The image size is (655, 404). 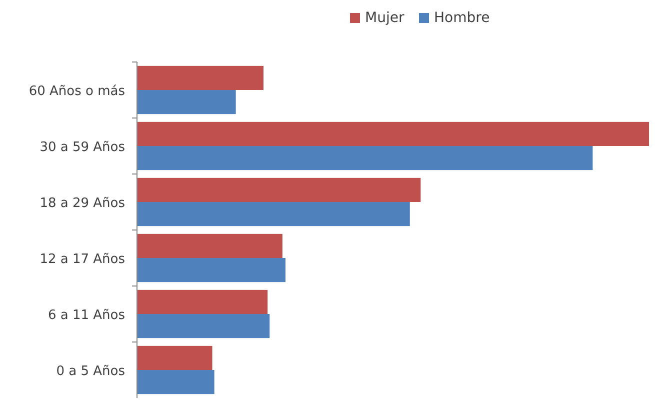 I want to click on y-tick-label: 30 a 59 Años, so click(x=83, y=147).